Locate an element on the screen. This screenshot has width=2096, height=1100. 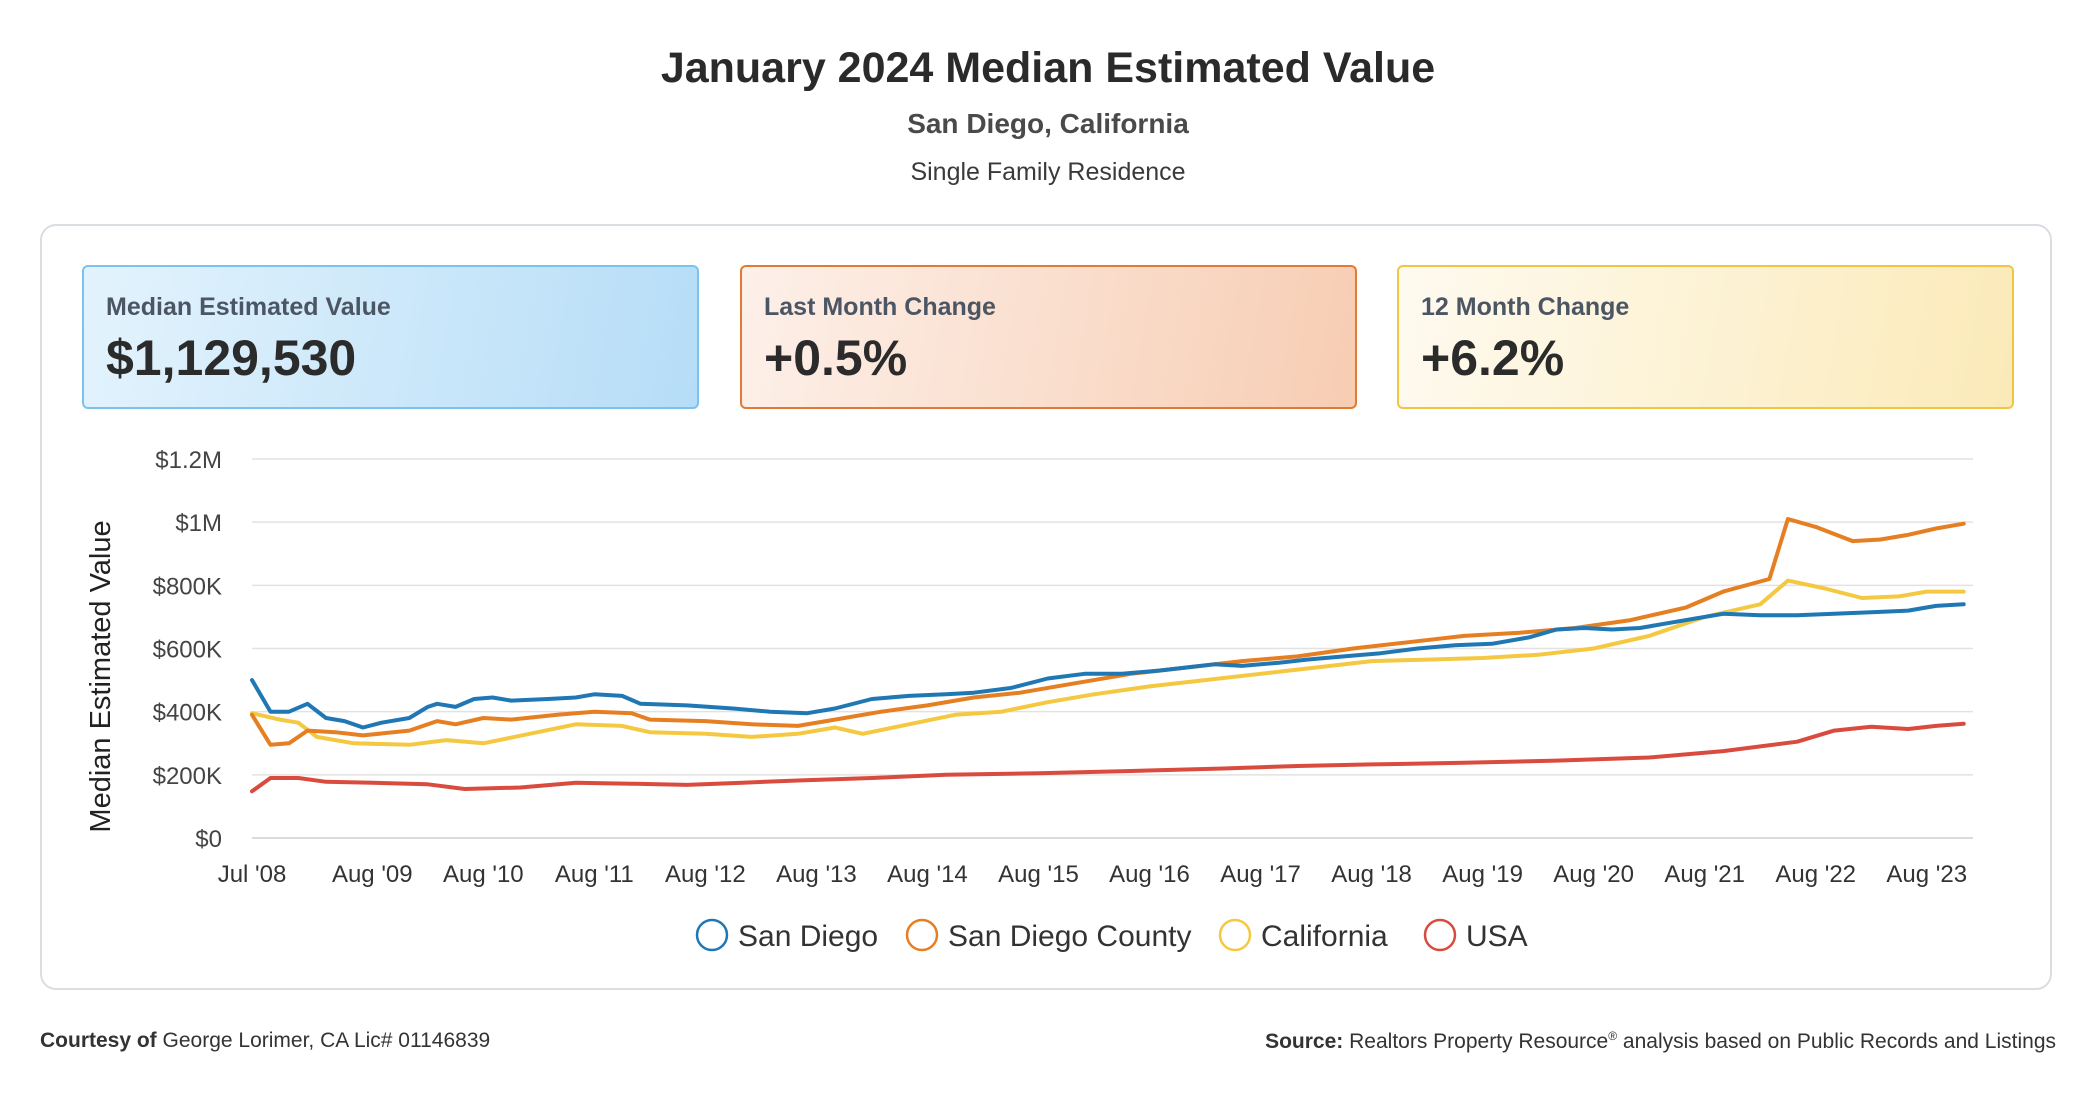
registered-mark: ® is located at coordinates (1613, 1036).